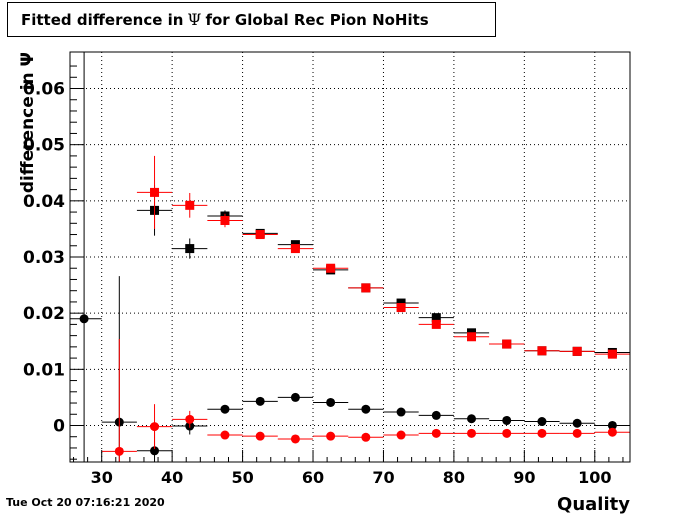  Describe the element at coordinates (313, 477) in the screenshot. I see `x-tick-label: 60` at that location.